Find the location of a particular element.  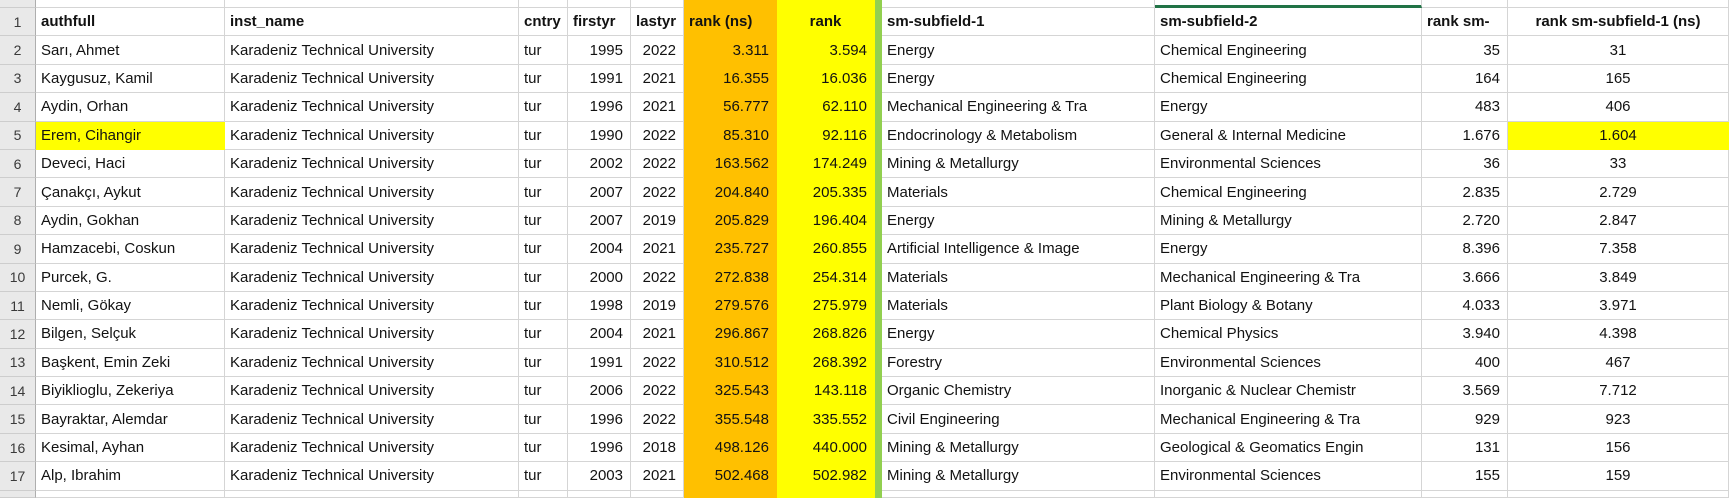

cell-rank: 268.392 is located at coordinates (826, 363).